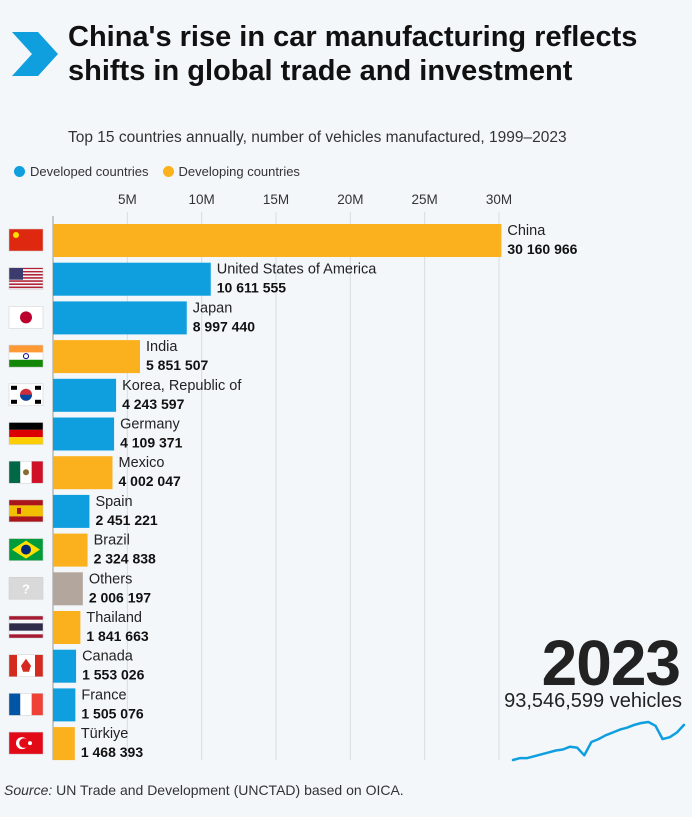 This screenshot has width=692, height=817. Describe the element at coordinates (19, 171) in the screenshot. I see `legend-dot-developed` at that location.